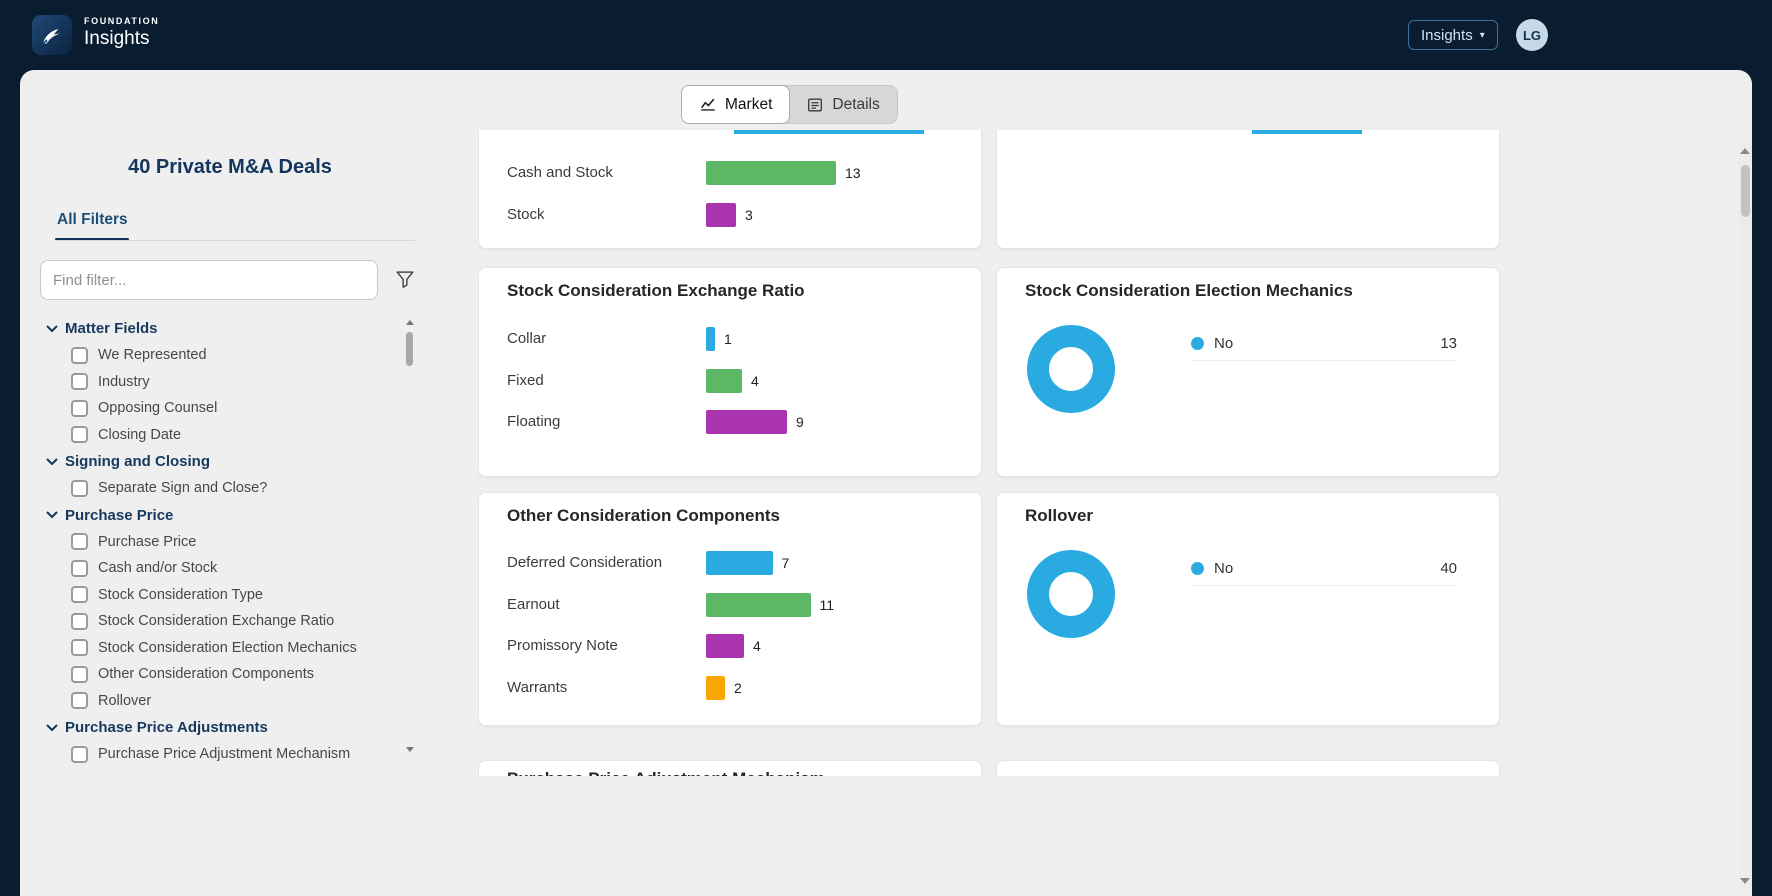  Describe the element at coordinates (585, 562) in the screenshot. I see `bar-label: Deferred Consideration` at that location.